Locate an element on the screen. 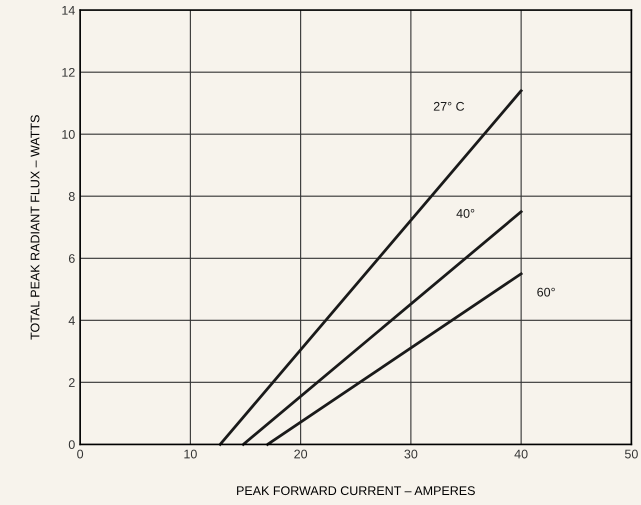 This screenshot has width=641, height=505. text: 40° is located at coordinates (465, 213).